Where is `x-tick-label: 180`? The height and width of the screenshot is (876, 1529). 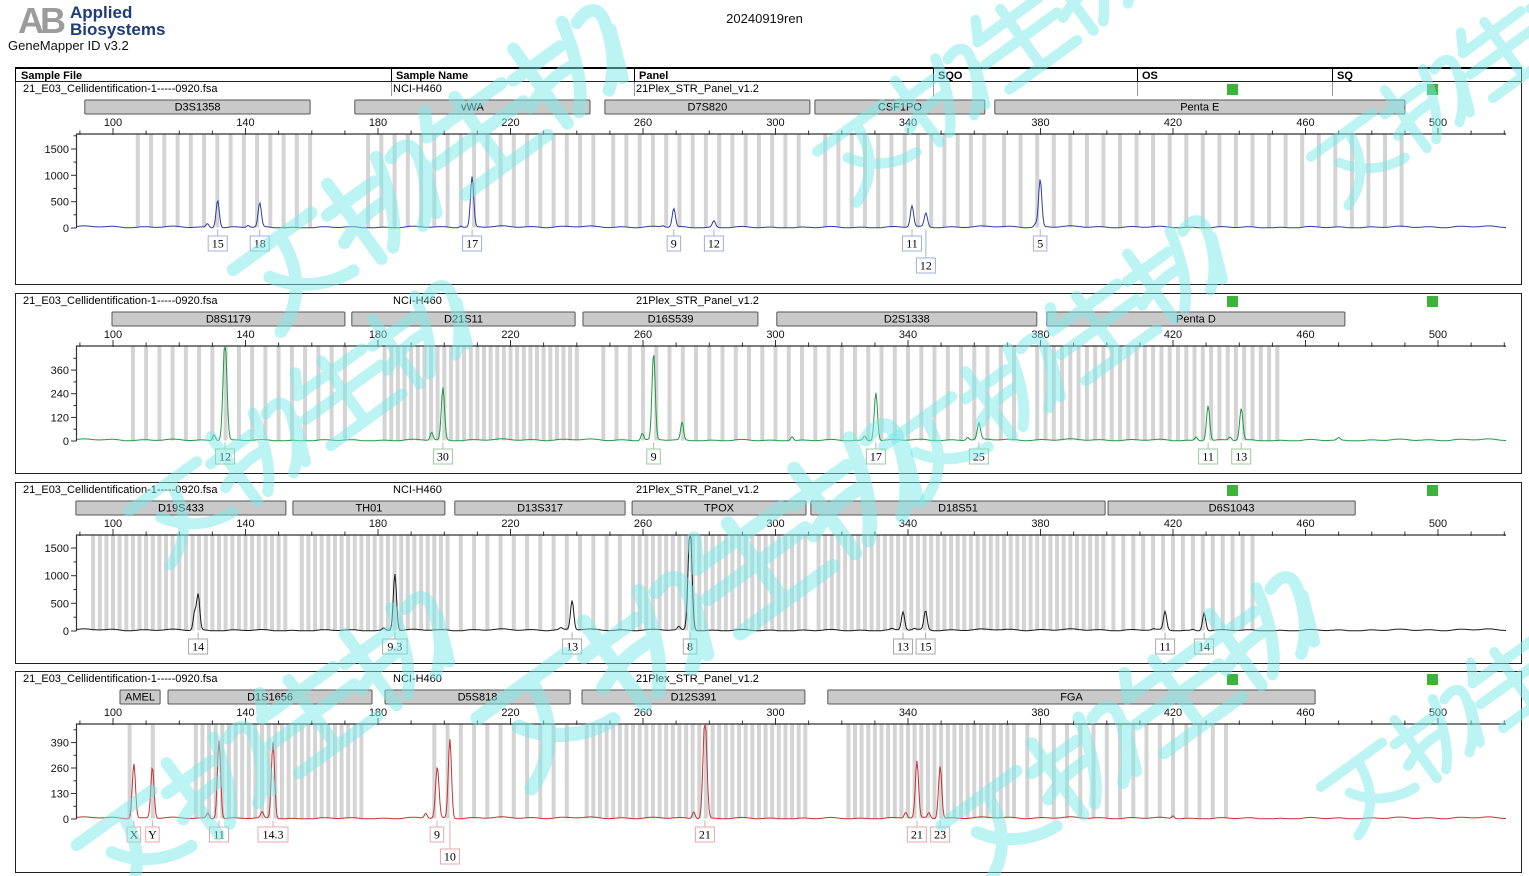
x-tick-label: 180 is located at coordinates (378, 335).